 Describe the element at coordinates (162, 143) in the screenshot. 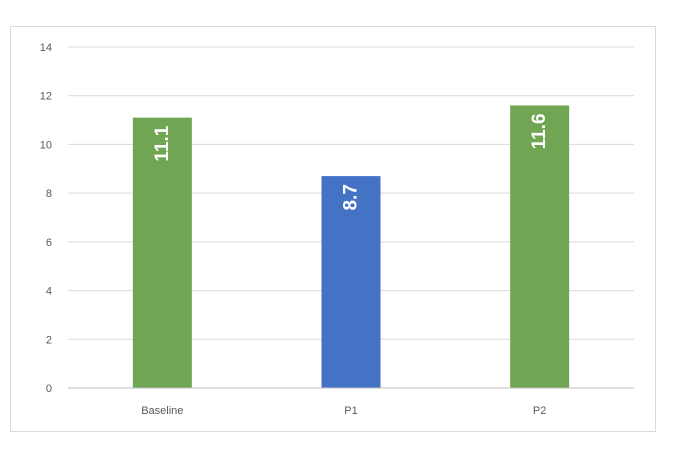

I see `data-label: 11.1` at that location.